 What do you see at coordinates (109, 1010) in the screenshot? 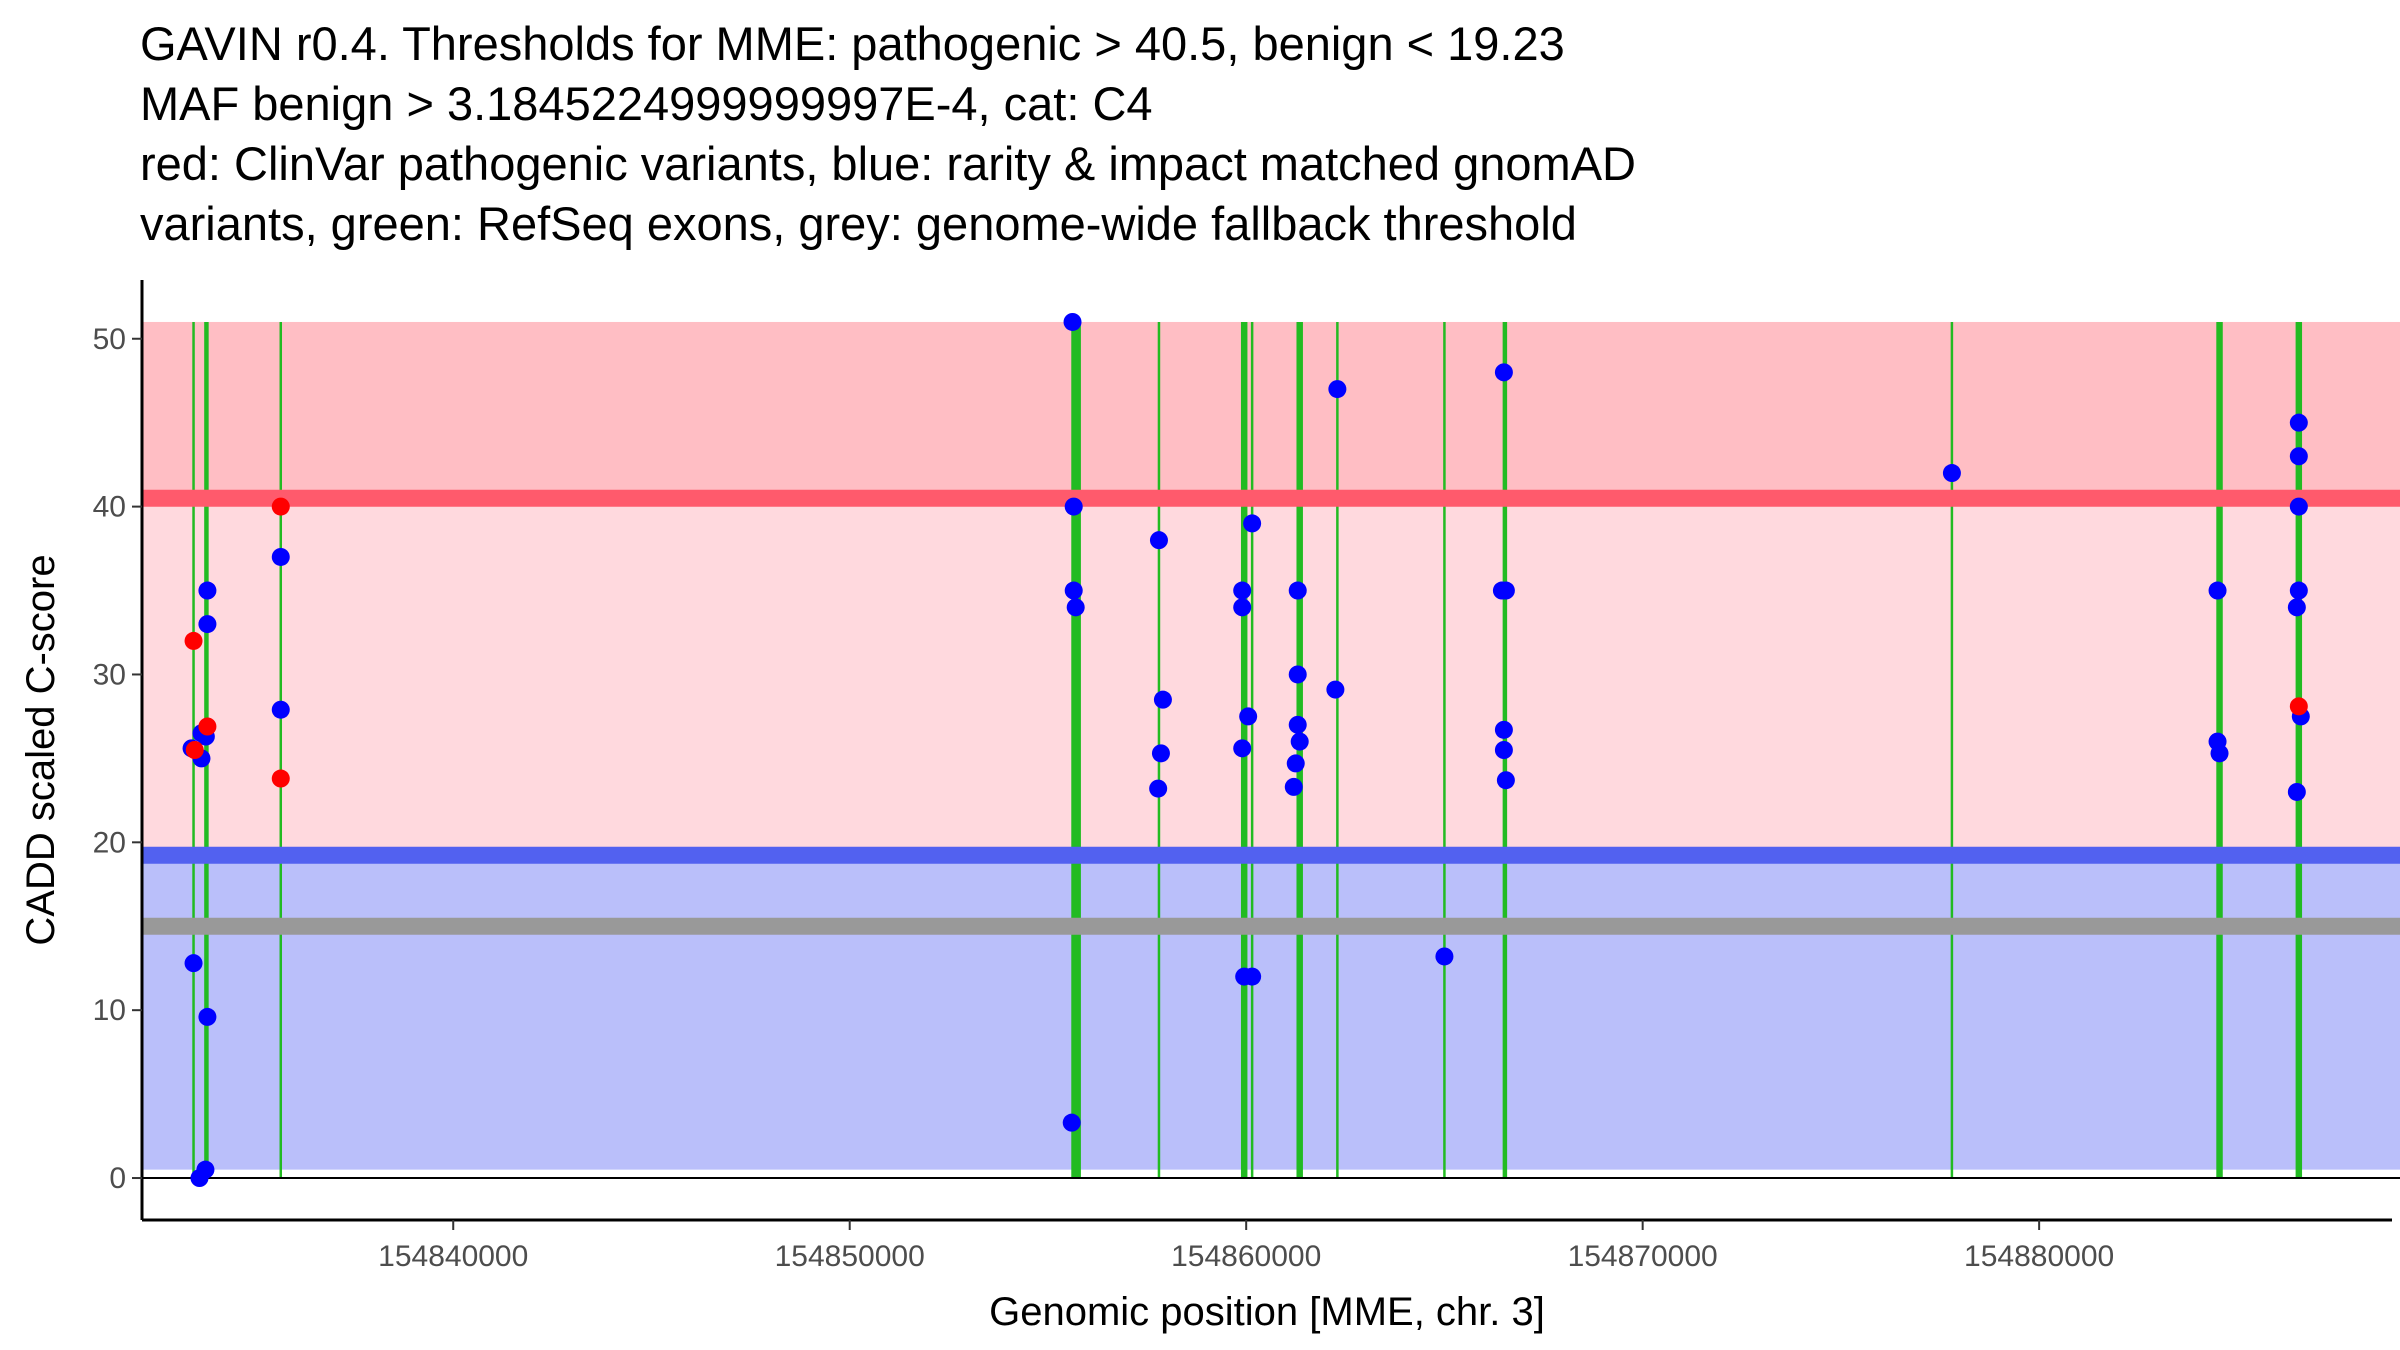
I see `y-tick-label: 10` at bounding box center [109, 1010].